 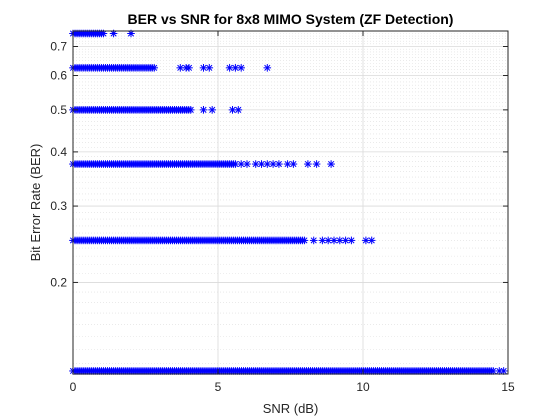 I want to click on y-axis-label: Bit Error Rate (BER), so click(x=35, y=203).